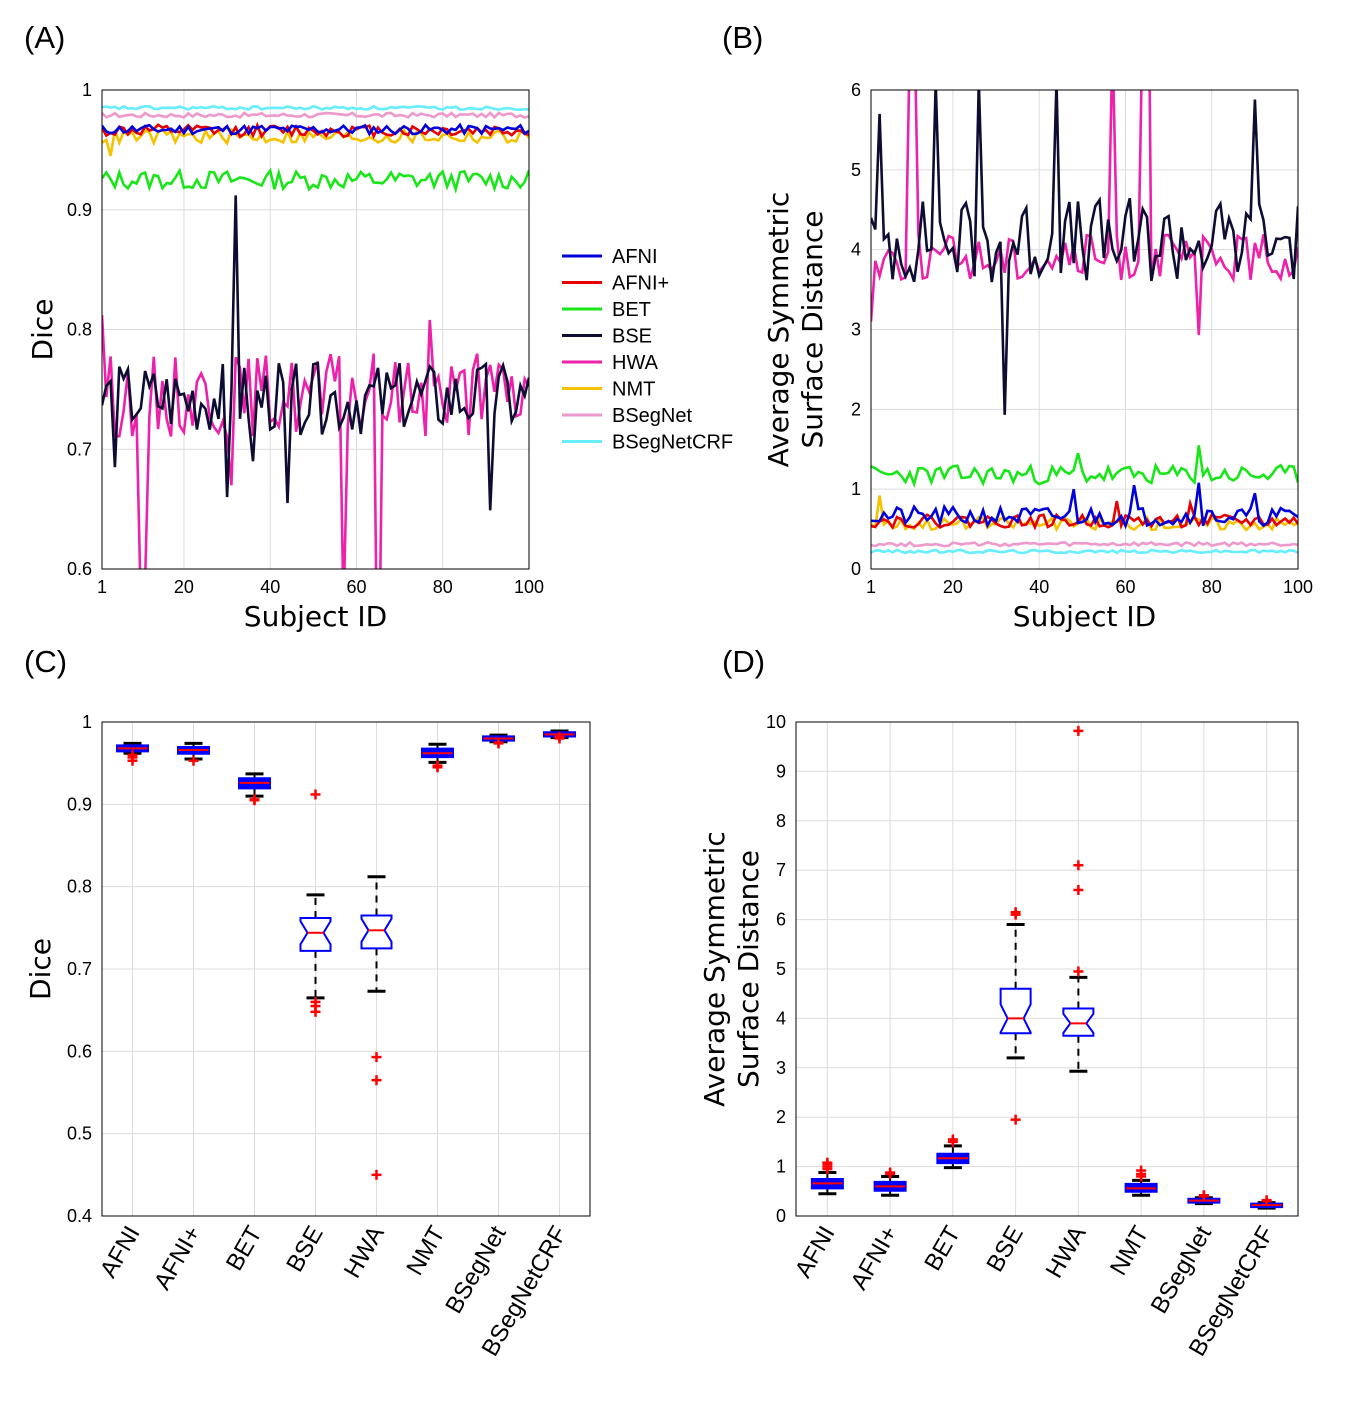 Image resolution: width=1367 pixels, height=1417 pixels. Describe the element at coordinates (953, 587) in the screenshot. I see `x-tick-label: 20` at that location.